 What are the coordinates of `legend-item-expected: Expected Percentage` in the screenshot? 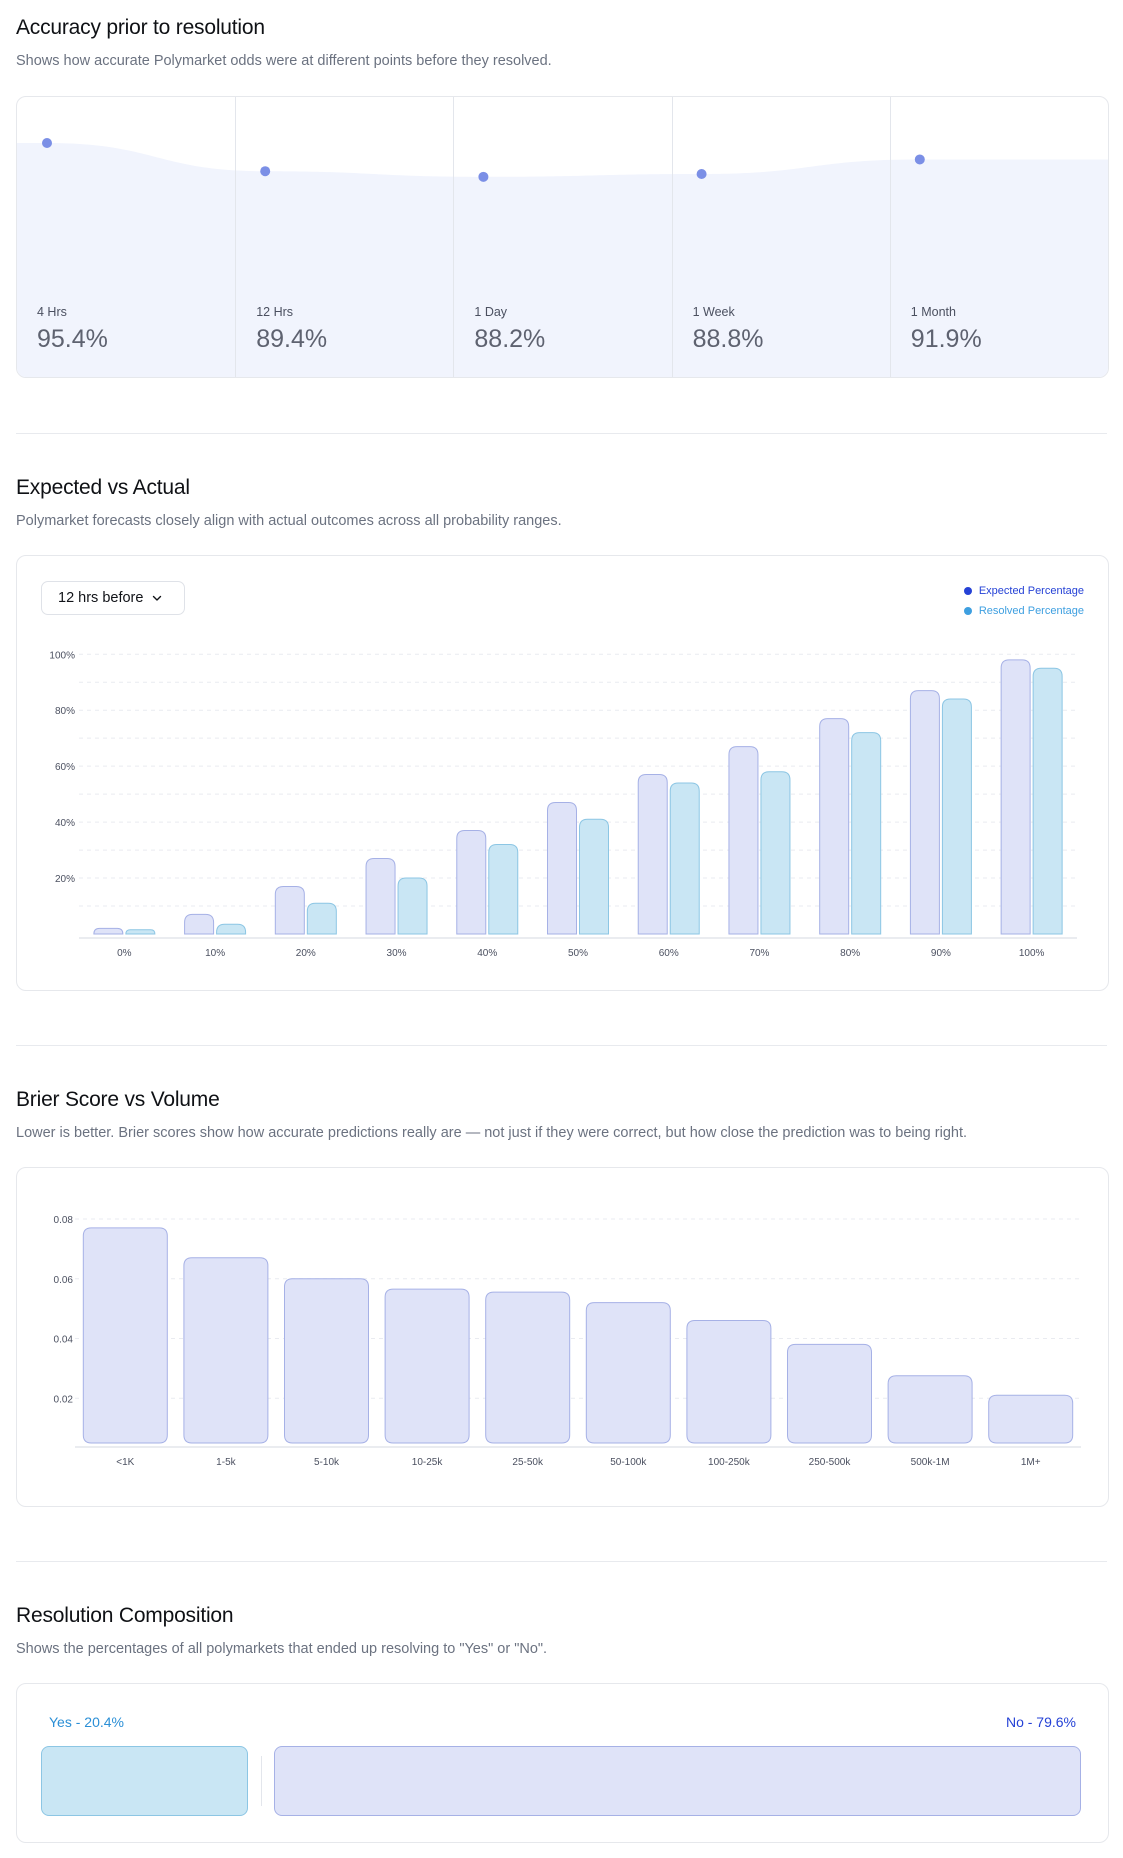 It's located at (1023, 591).